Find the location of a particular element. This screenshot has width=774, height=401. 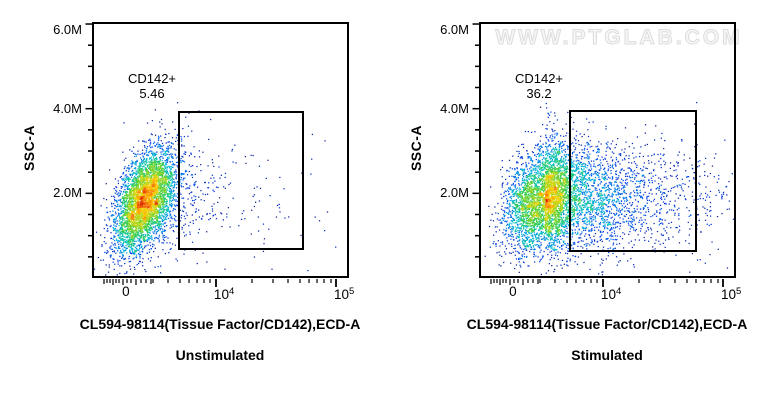

gate-label: CD142+ 36.2 is located at coordinates (539, 86).